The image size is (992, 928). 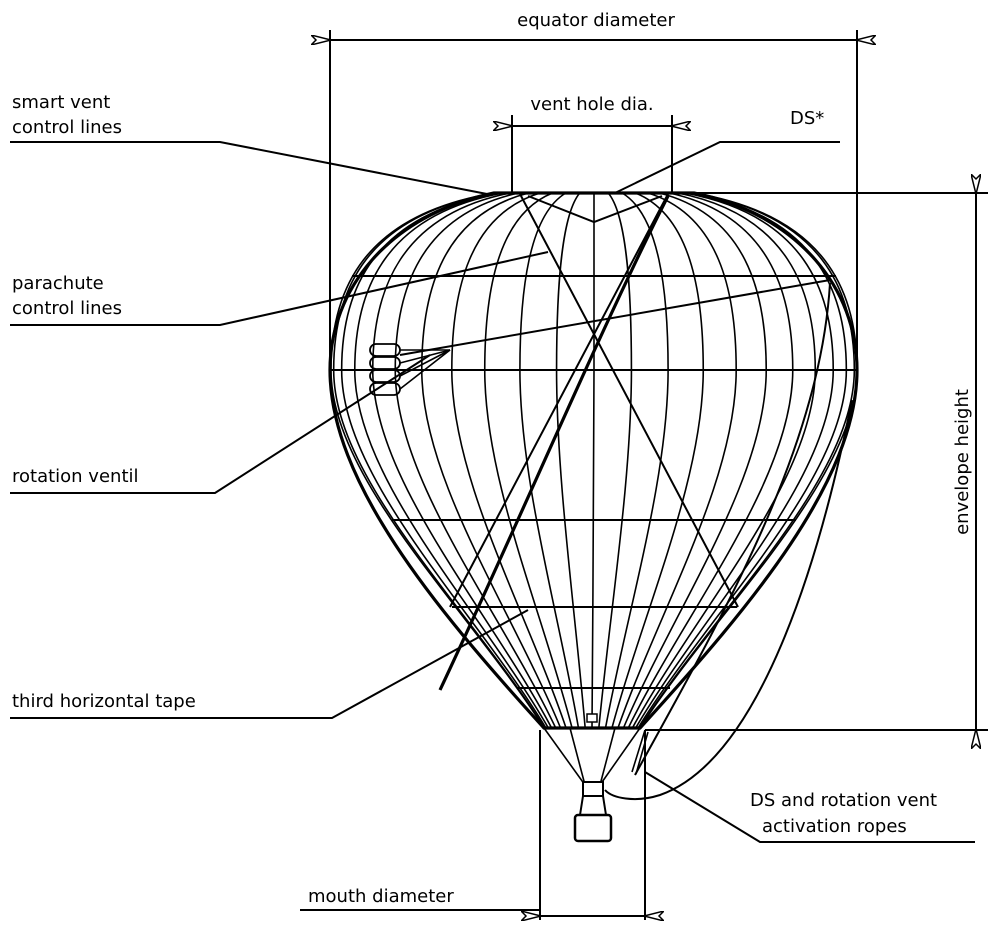 What do you see at coordinates (279, 288) in the screenshot?
I see `parachute-leader: parachute control lines` at bounding box center [279, 288].